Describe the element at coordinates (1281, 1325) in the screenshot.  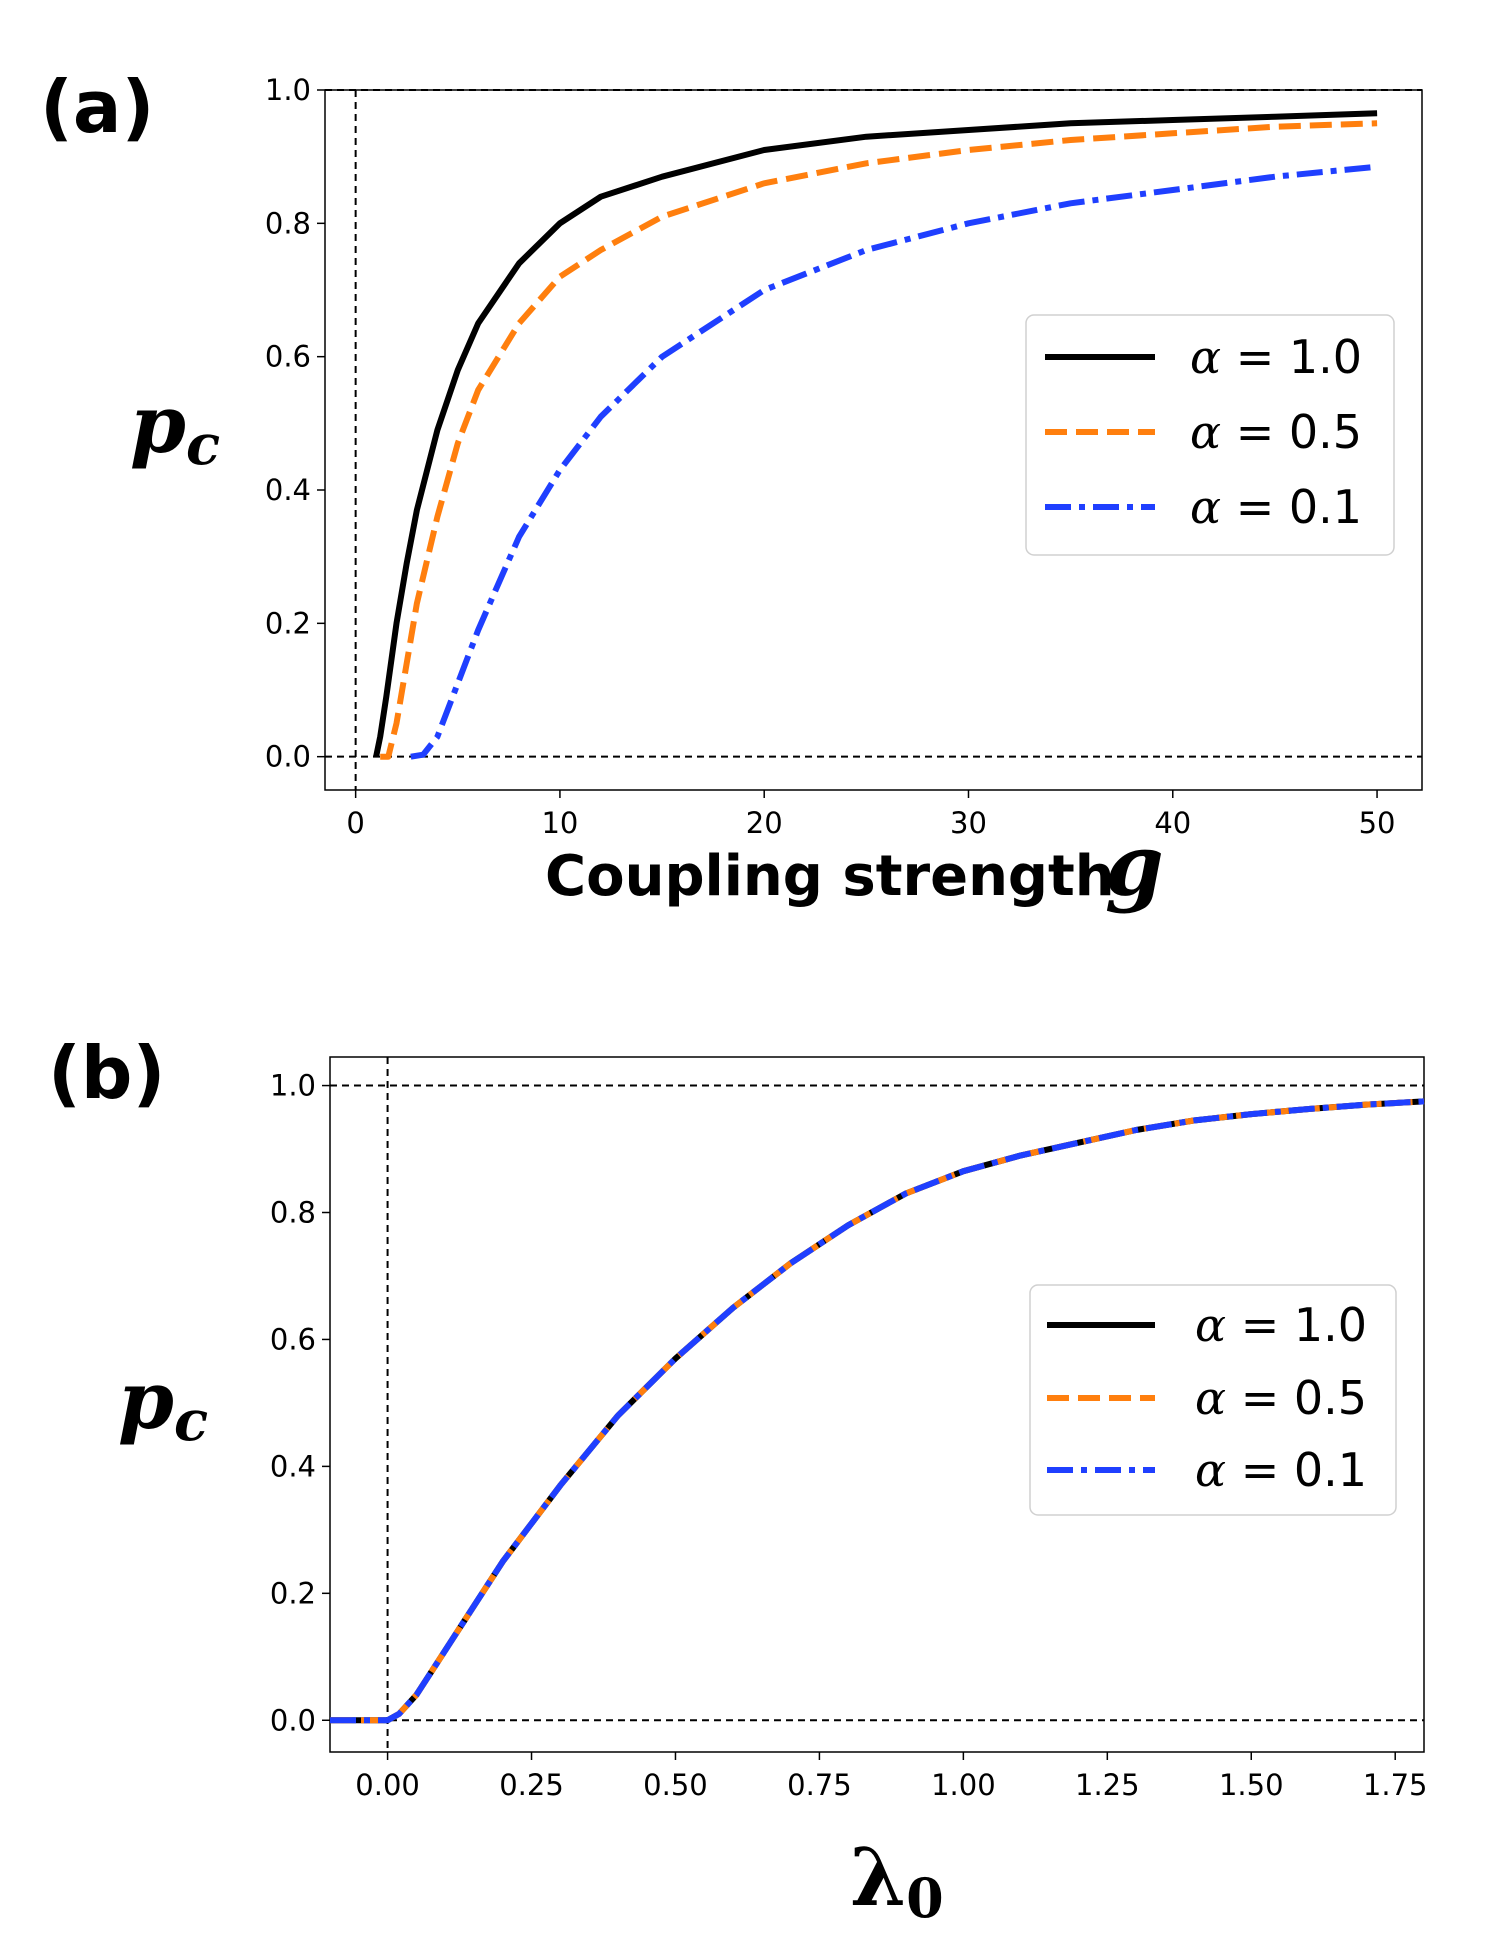
I see `panel-b-legend-label-1: α = 1.0` at that location.